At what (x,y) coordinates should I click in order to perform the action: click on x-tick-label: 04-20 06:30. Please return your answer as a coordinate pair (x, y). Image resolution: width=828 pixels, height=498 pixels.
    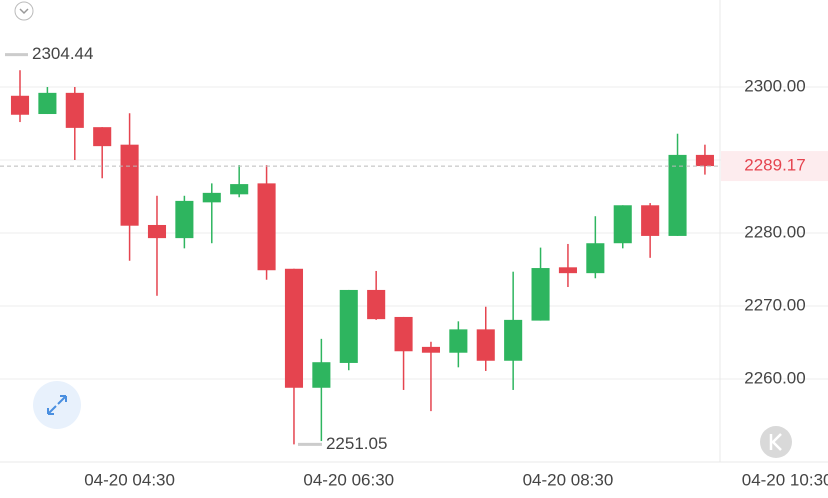
    Looking at the image, I should click on (348, 479).